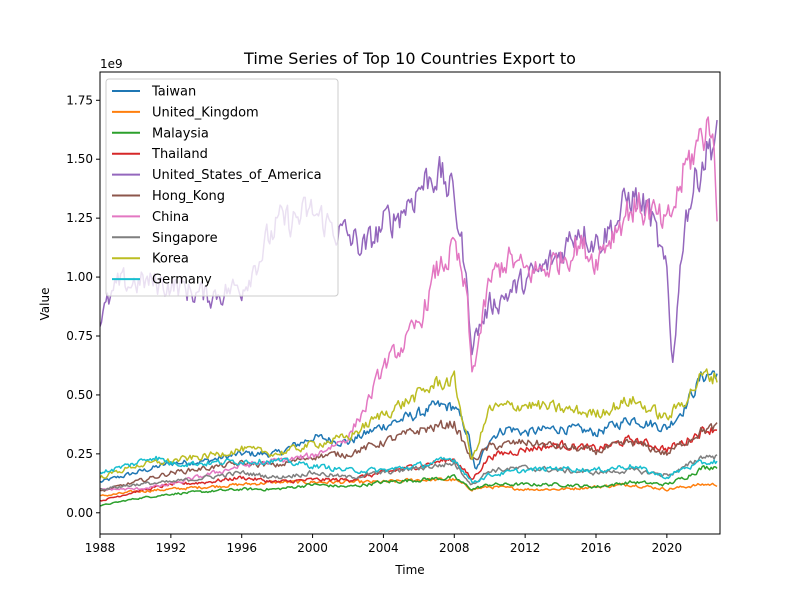  I want to click on legend-label: Germany, so click(182, 280).